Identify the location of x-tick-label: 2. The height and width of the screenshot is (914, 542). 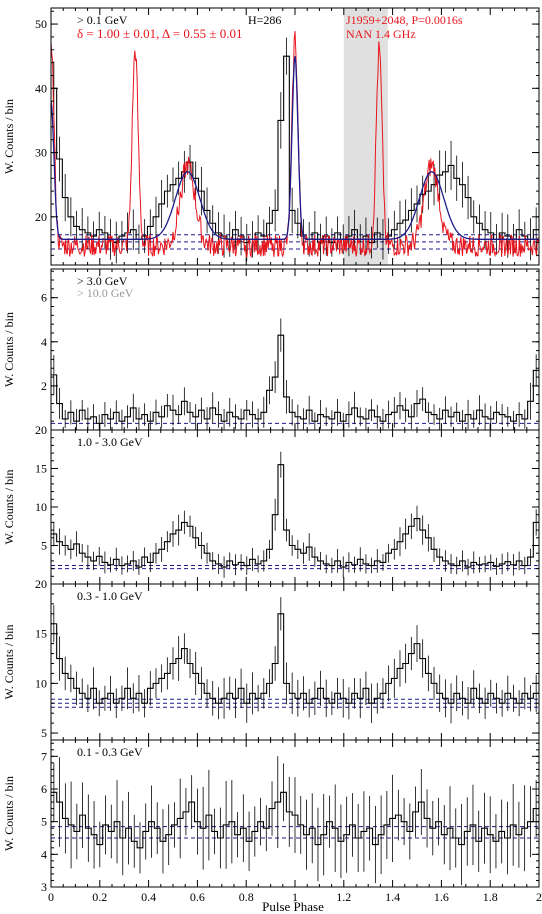
(539, 897).